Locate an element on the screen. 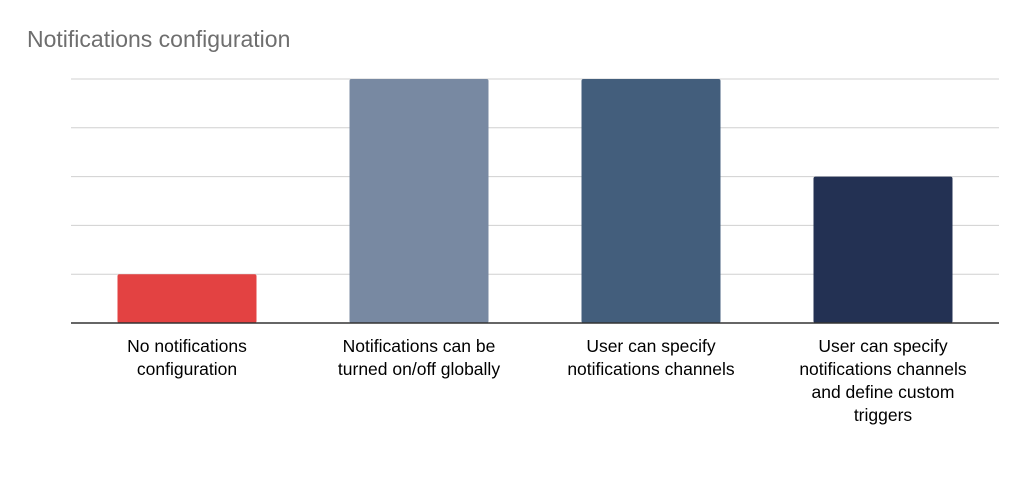 This screenshot has width=1024, height=498. category-label-line: triggers is located at coordinates (883, 415).